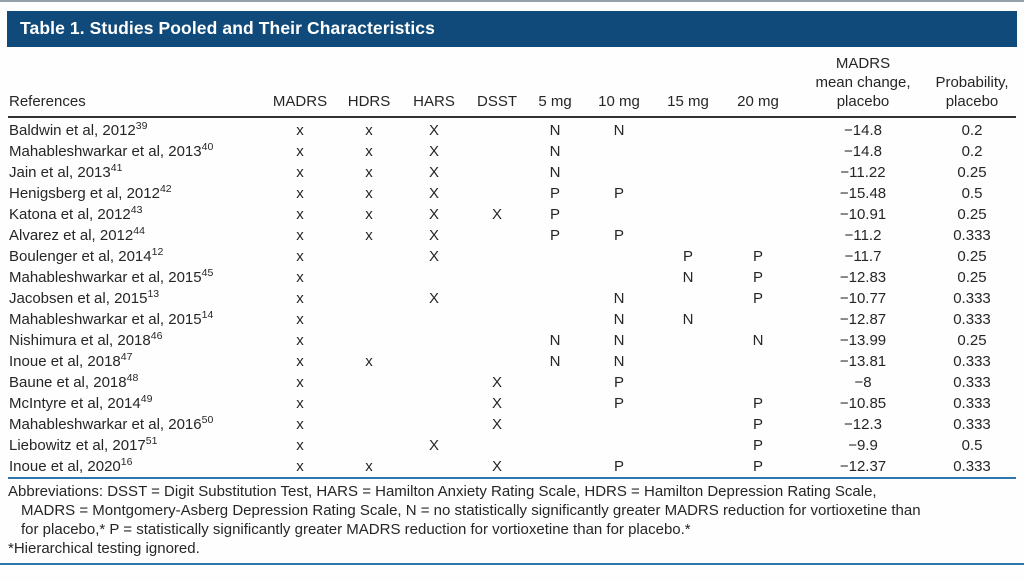 The height and width of the screenshot is (581, 1024). I want to click on col-header-10mg: 10 mg, so click(619, 86).